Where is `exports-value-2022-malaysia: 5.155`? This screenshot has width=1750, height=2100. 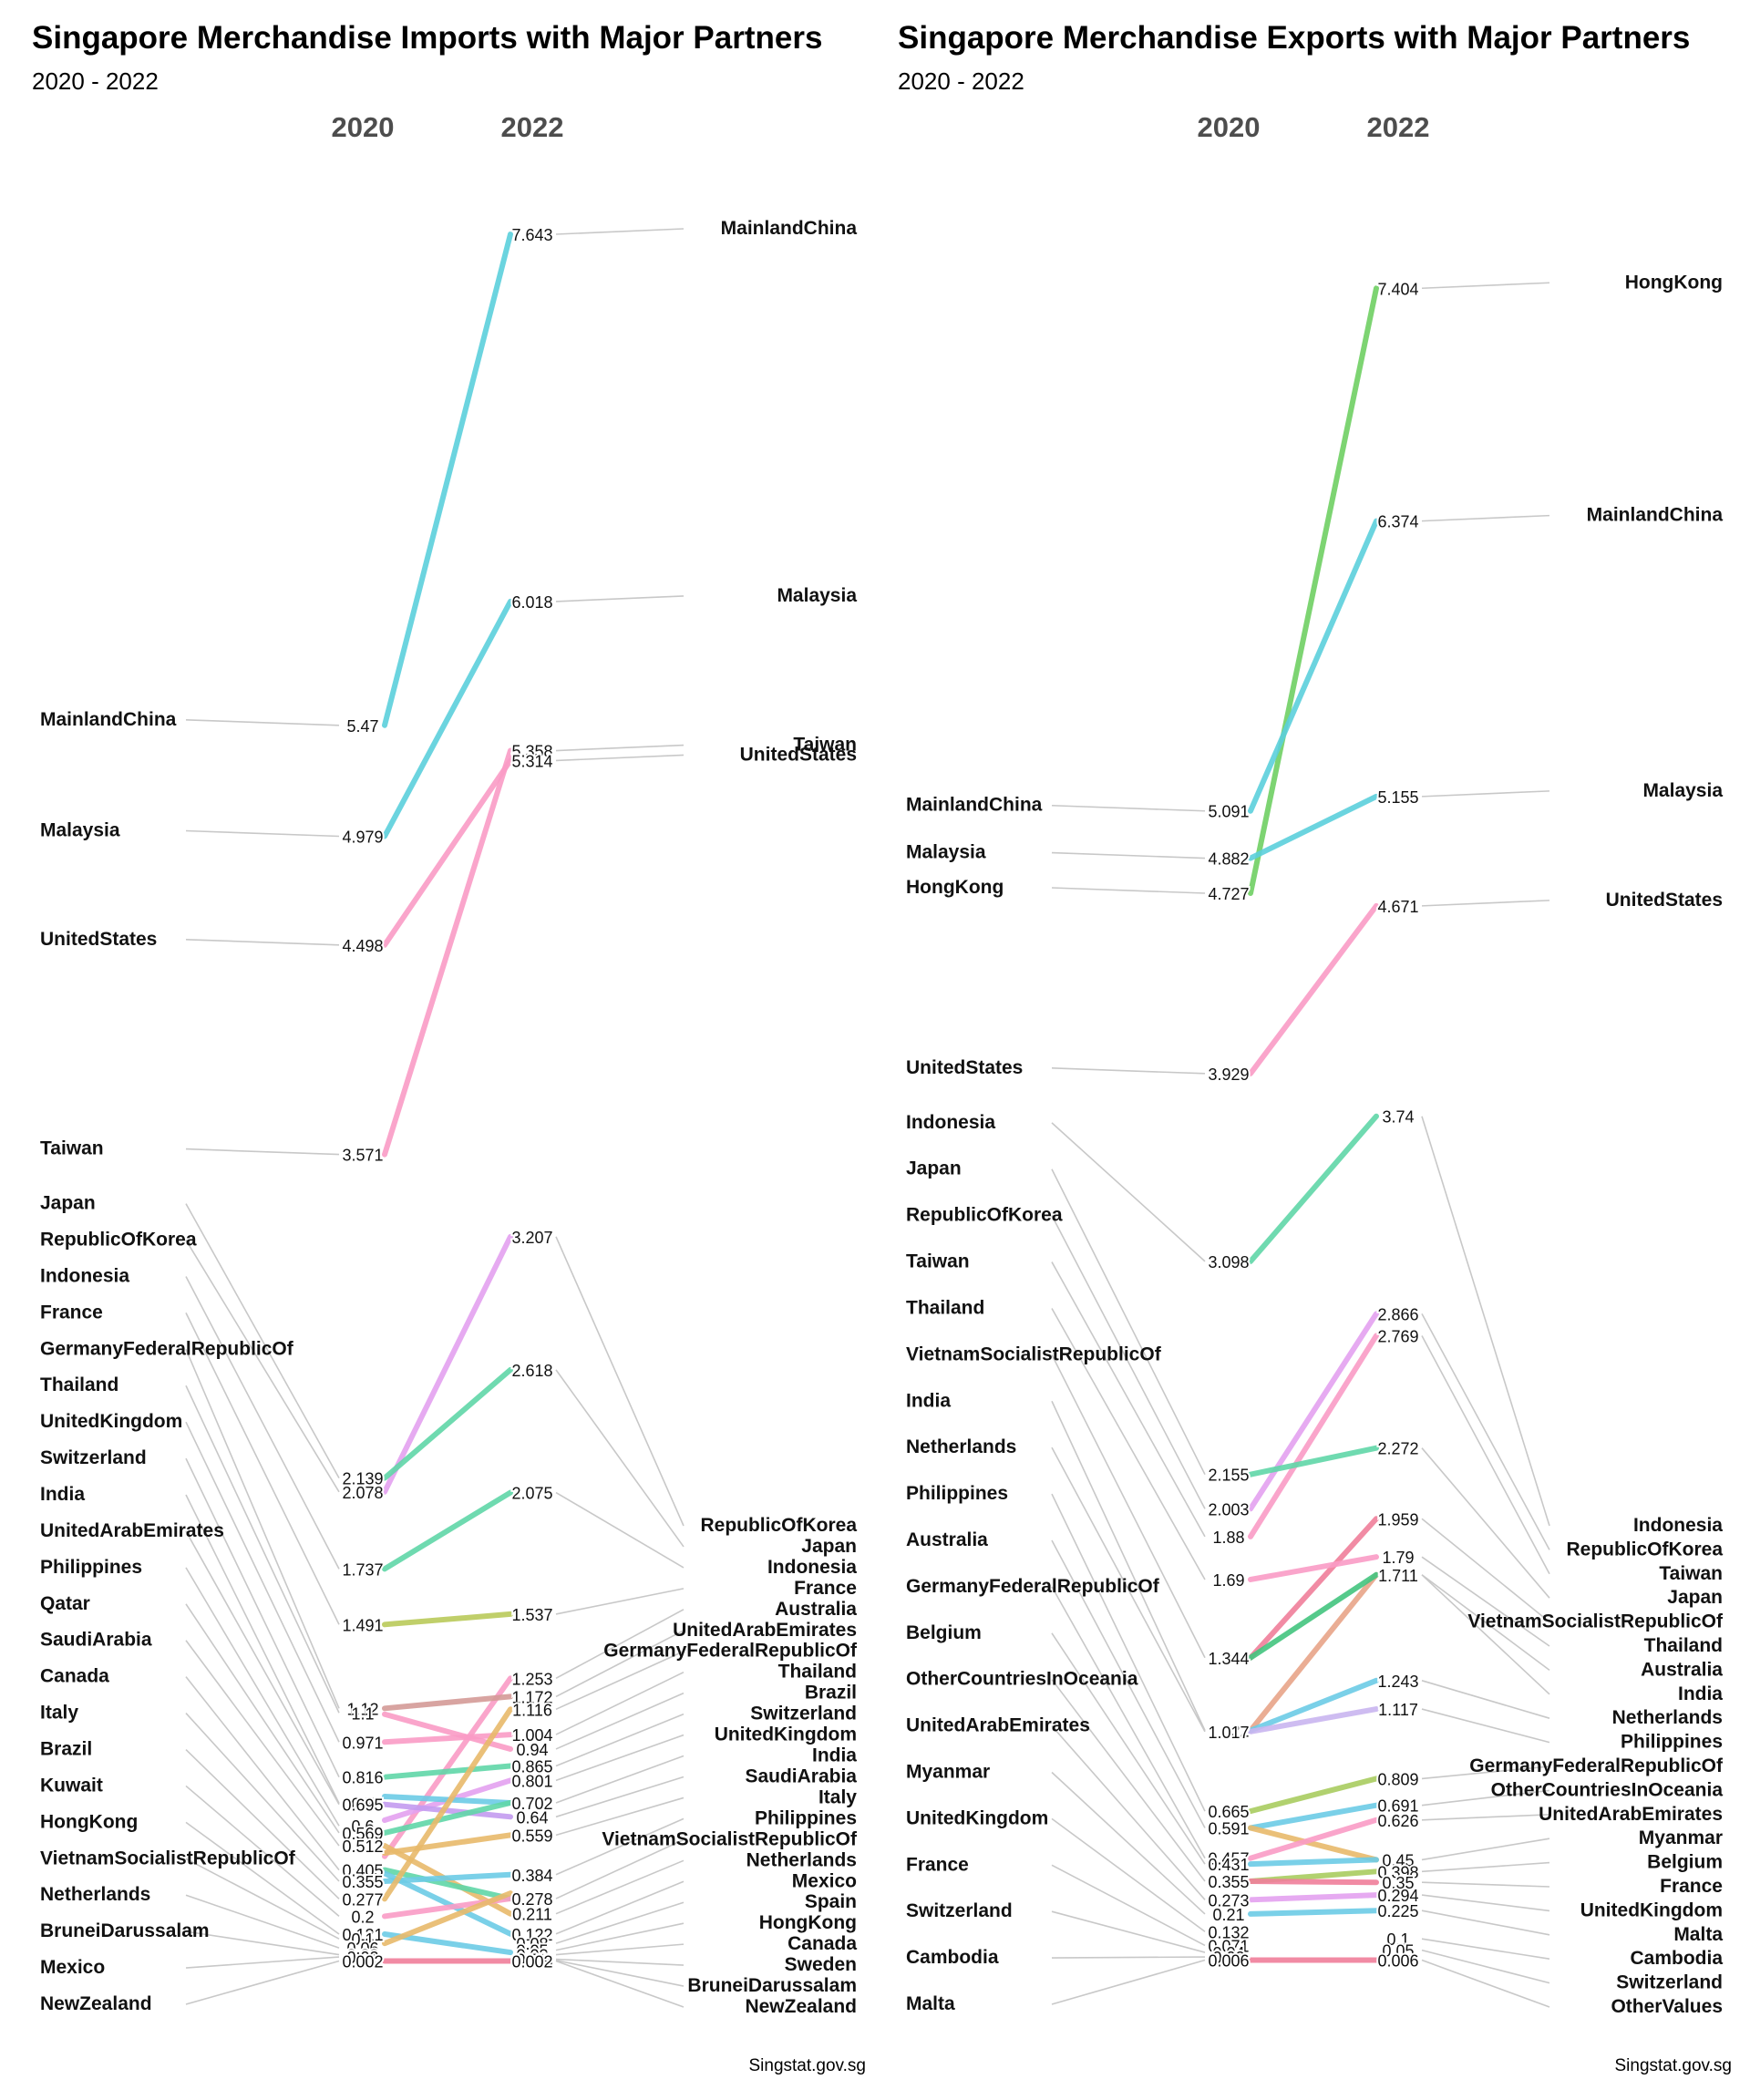 exports-value-2022-malaysia: 5.155 is located at coordinates (1398, 798).